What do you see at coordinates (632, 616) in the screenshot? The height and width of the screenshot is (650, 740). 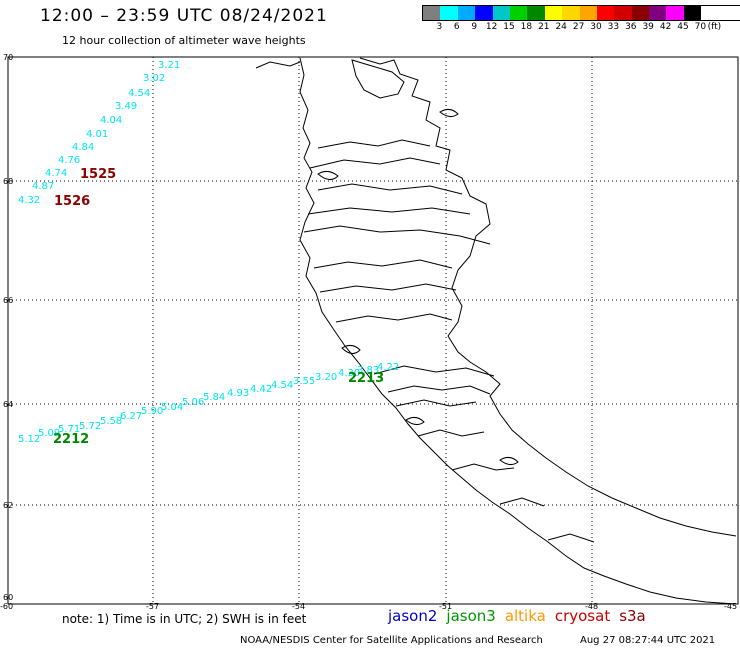 I see `legend-s3a: s3a` at bounding box center [632, 616].